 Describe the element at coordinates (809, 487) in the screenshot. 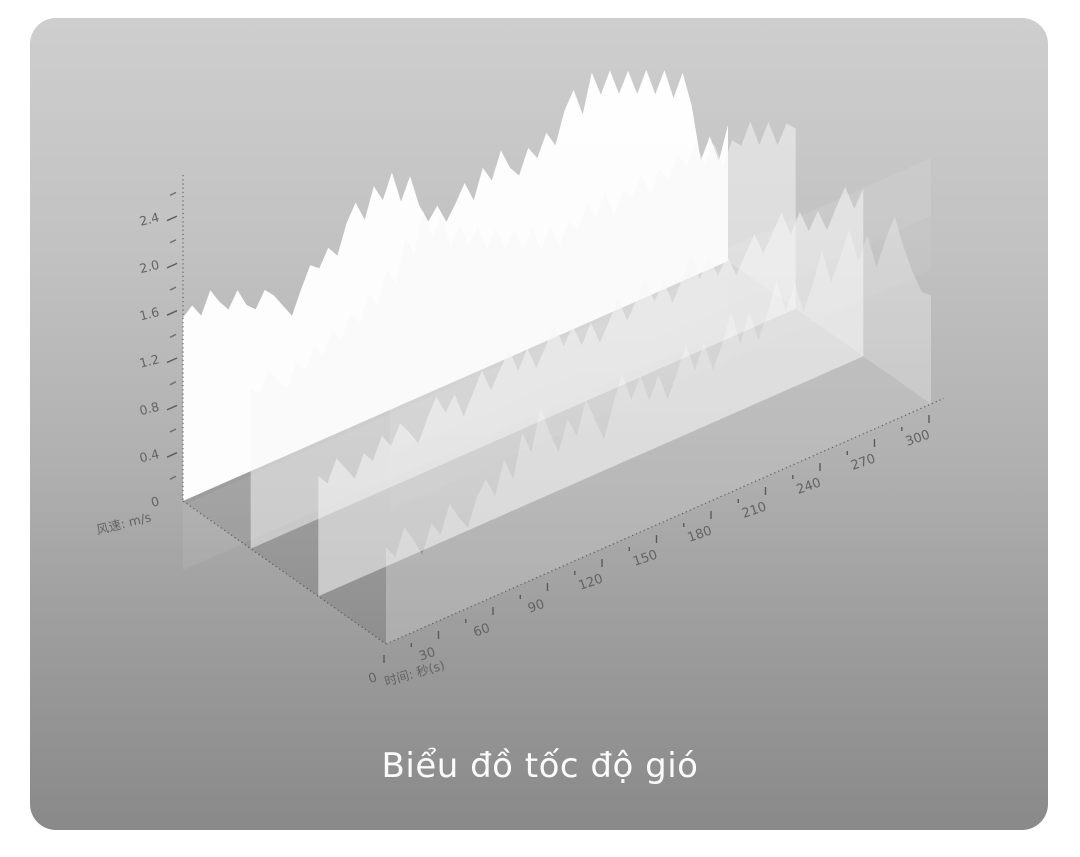

I see `x-tick-label: 240` at that location.